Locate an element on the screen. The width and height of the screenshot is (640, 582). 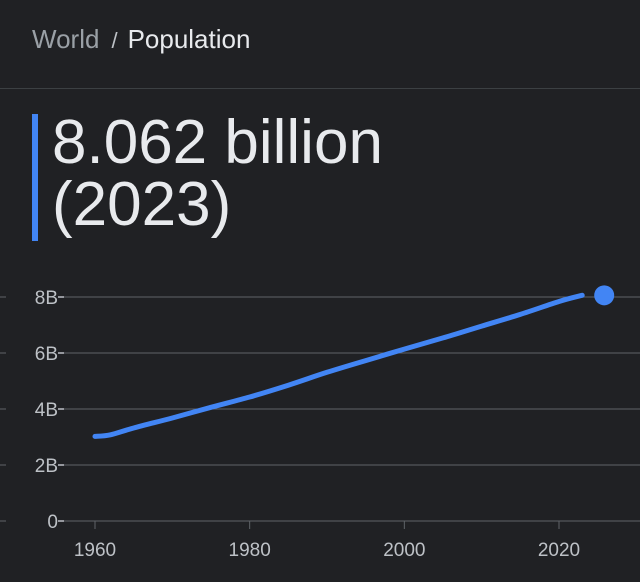
population-value: 8.062 billion is located at coordinates (217, 142).